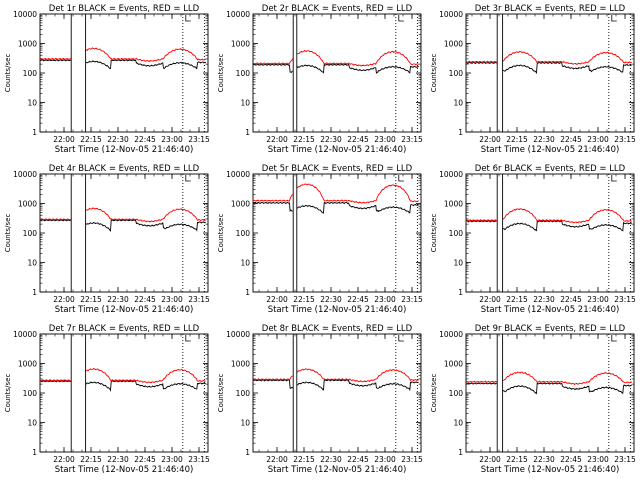 The width and height of the screenshot is (640, 480). What do you see at coordinates (124, 9) in the screenshot?
I see `chart-title: Det 1r BLACK = Events, RED = LLD` at bounding box center [124, 9].